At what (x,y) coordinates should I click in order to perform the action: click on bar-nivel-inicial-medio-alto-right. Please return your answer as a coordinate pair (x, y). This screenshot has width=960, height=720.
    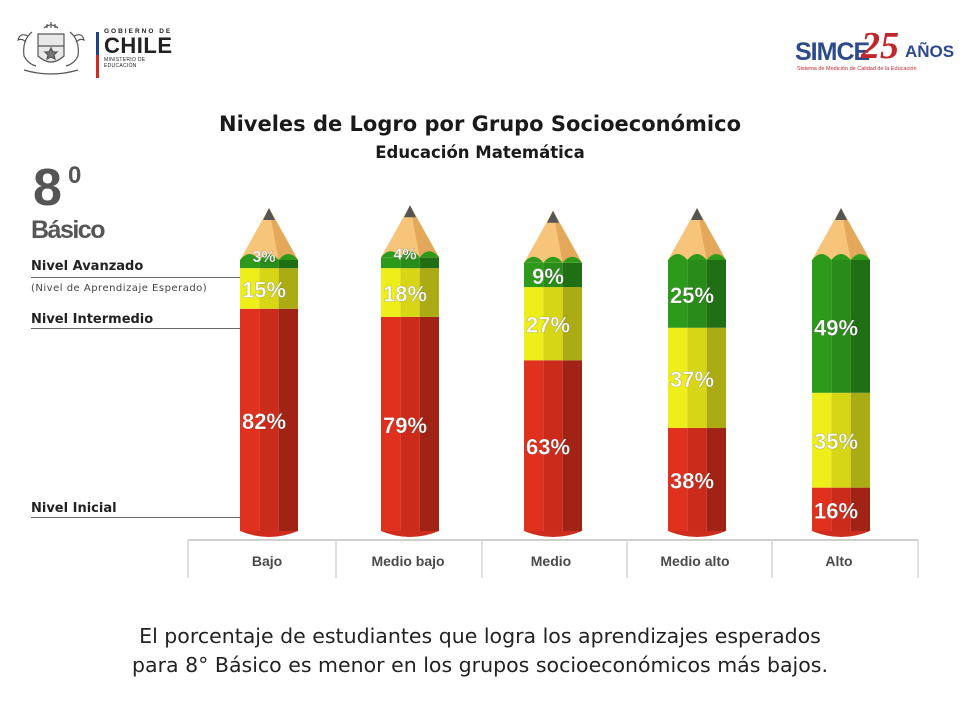
    Looking at the image, I should click on (716, 479).